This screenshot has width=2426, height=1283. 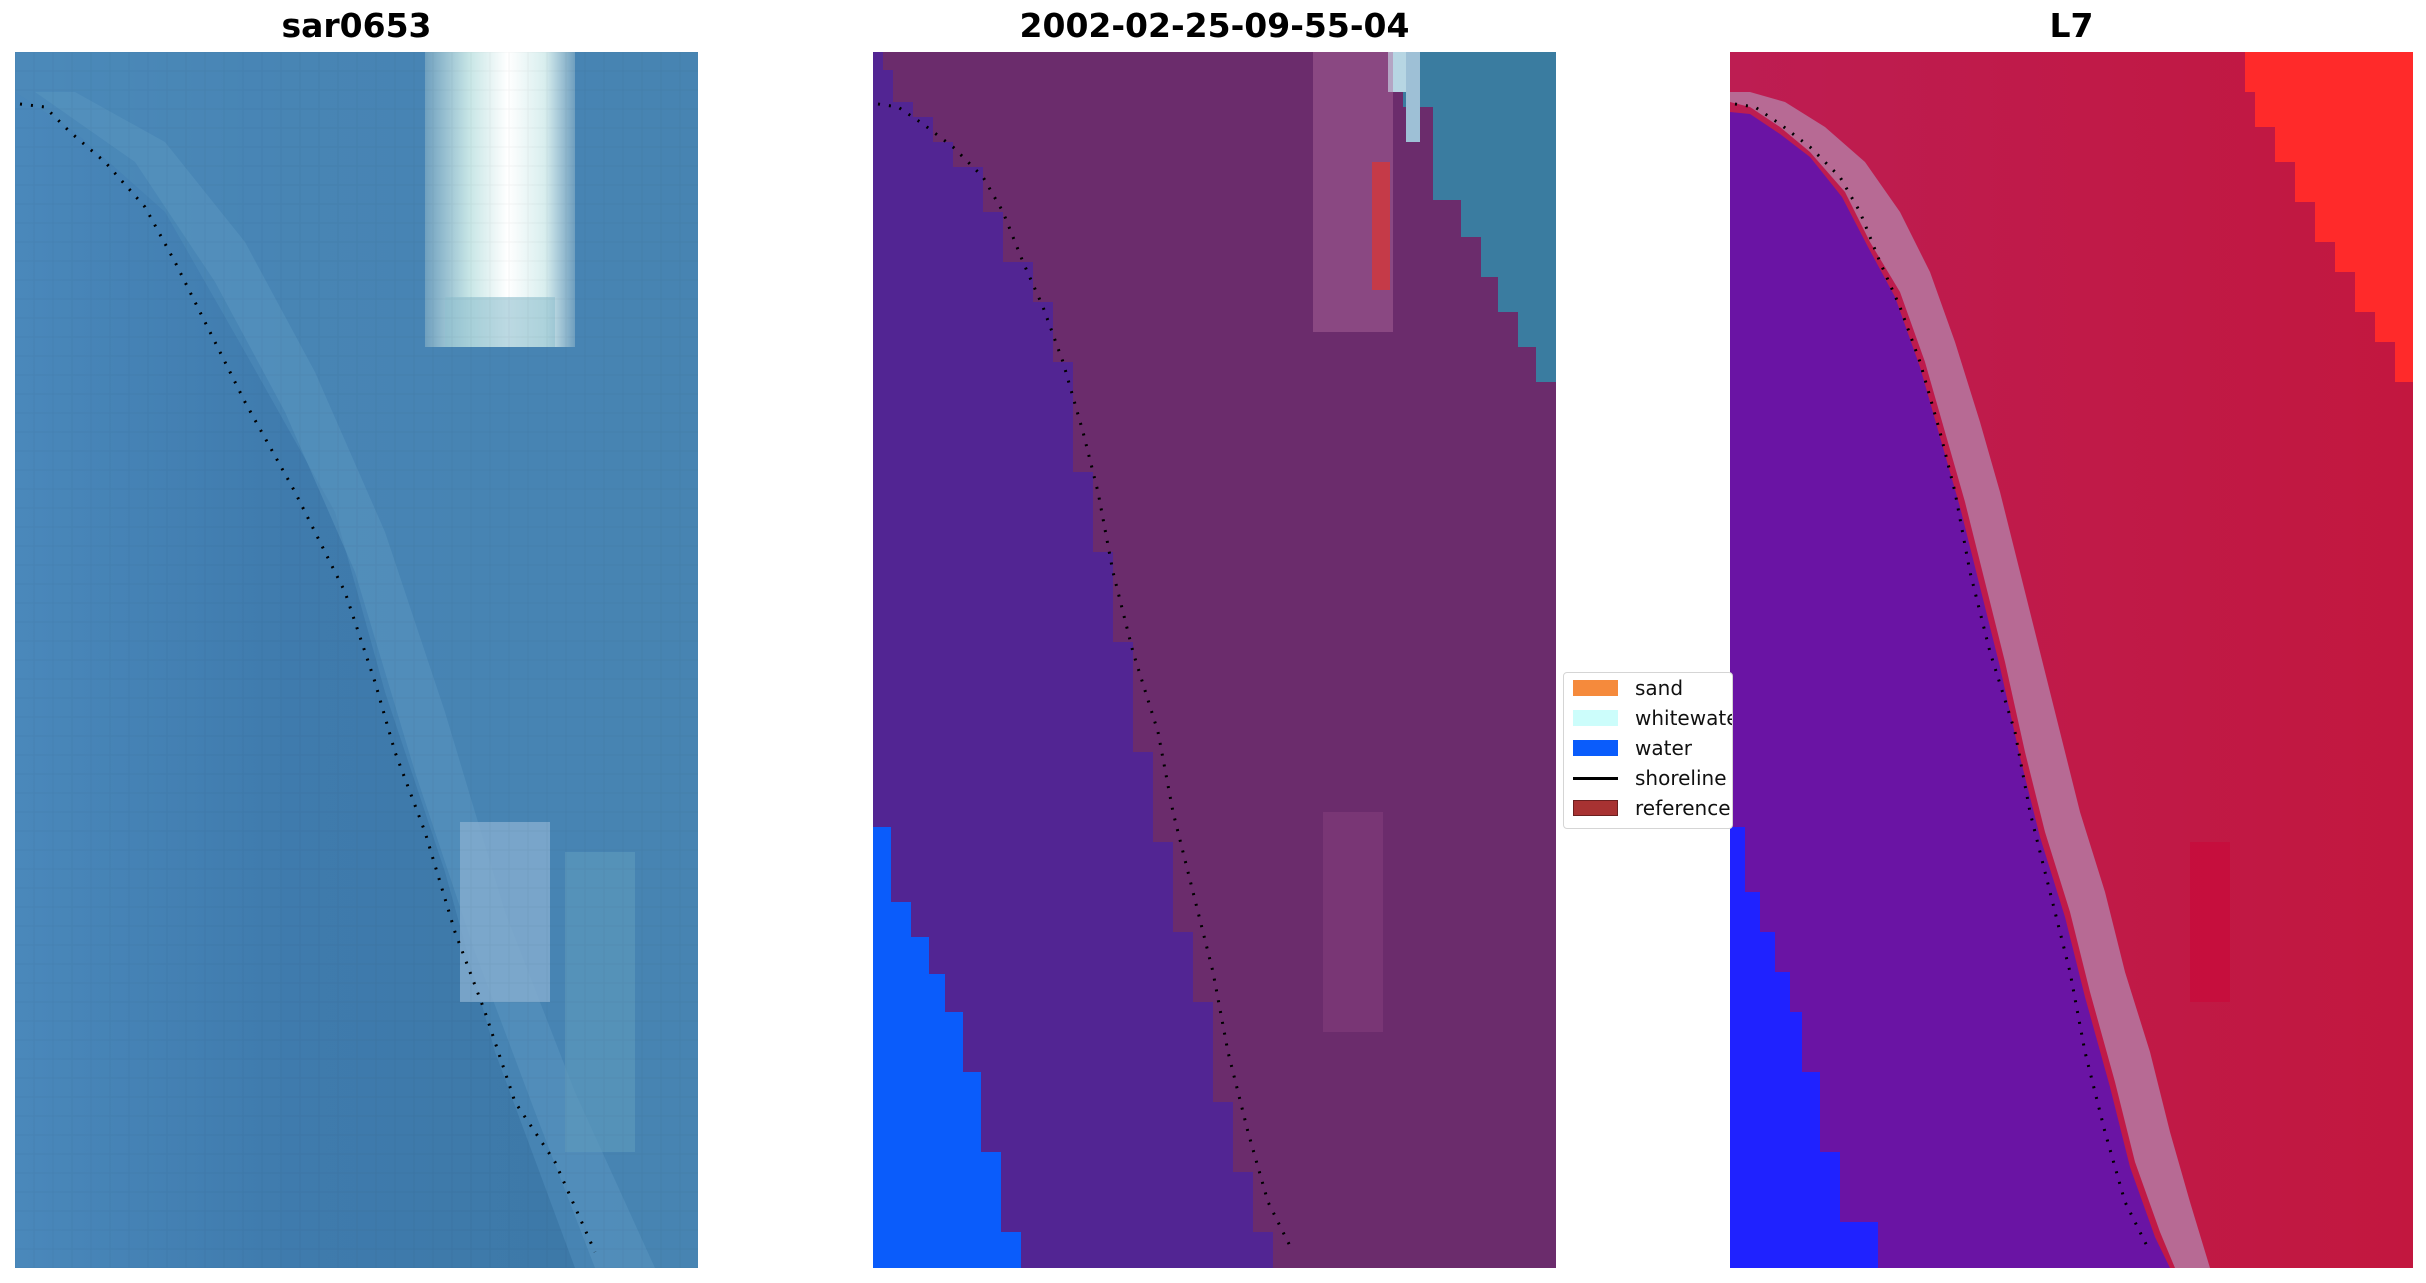 What do you see at coordinates (1595, 808) in the screenshot?
I see `legend-swatch-reference` at bounding box center [1595, 808].